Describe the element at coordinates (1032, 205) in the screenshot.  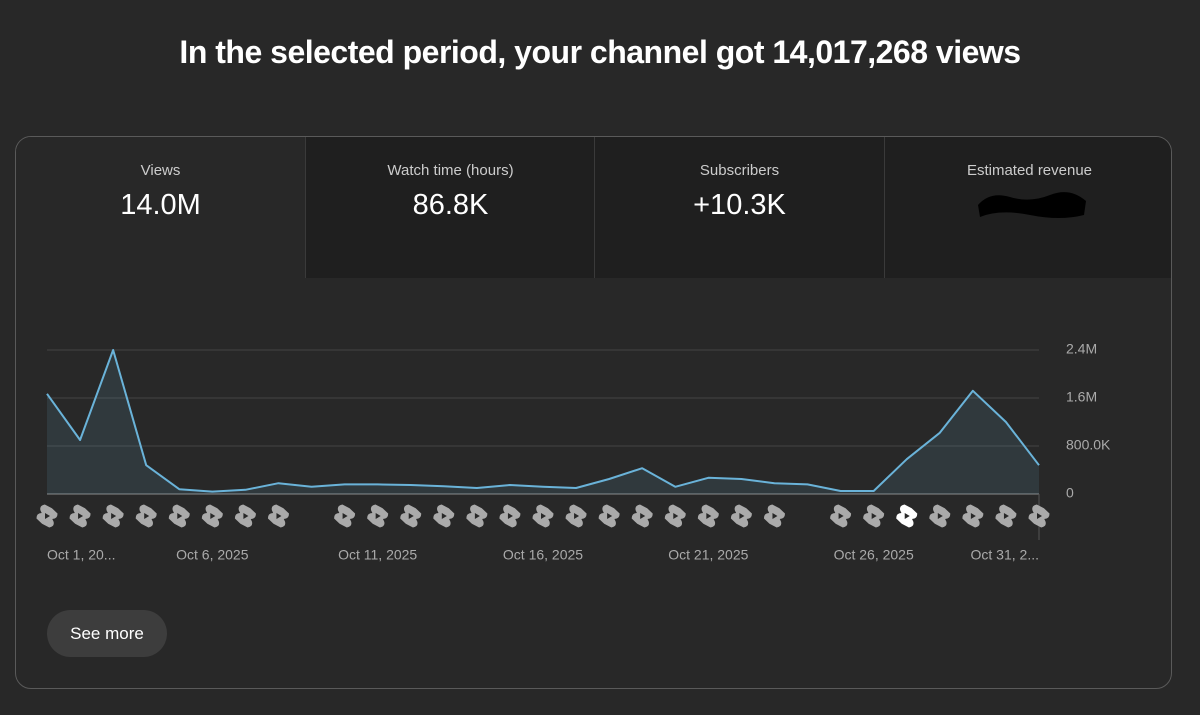
I see `redaction` at that location.